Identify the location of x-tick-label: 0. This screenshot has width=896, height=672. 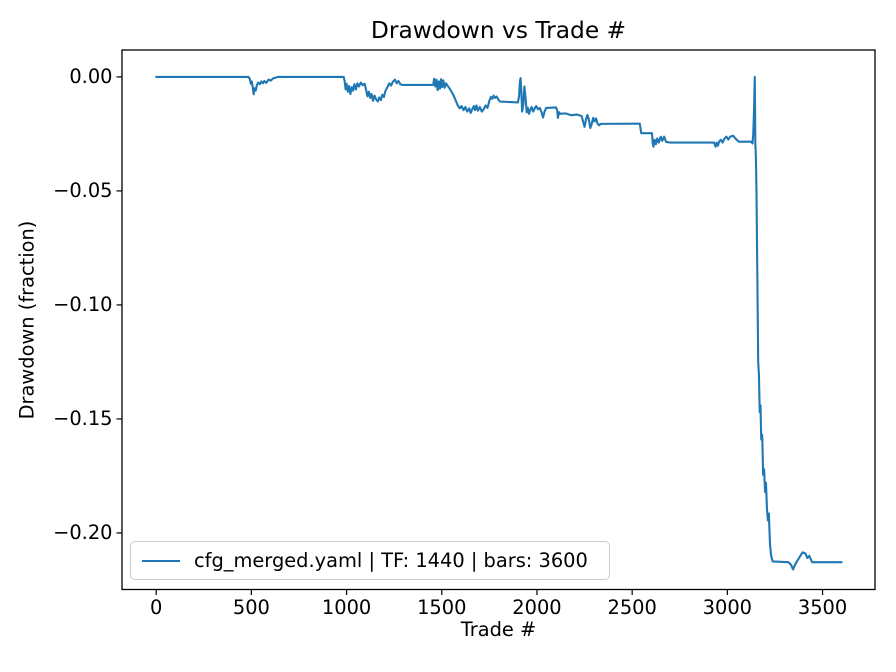
(156, 607).